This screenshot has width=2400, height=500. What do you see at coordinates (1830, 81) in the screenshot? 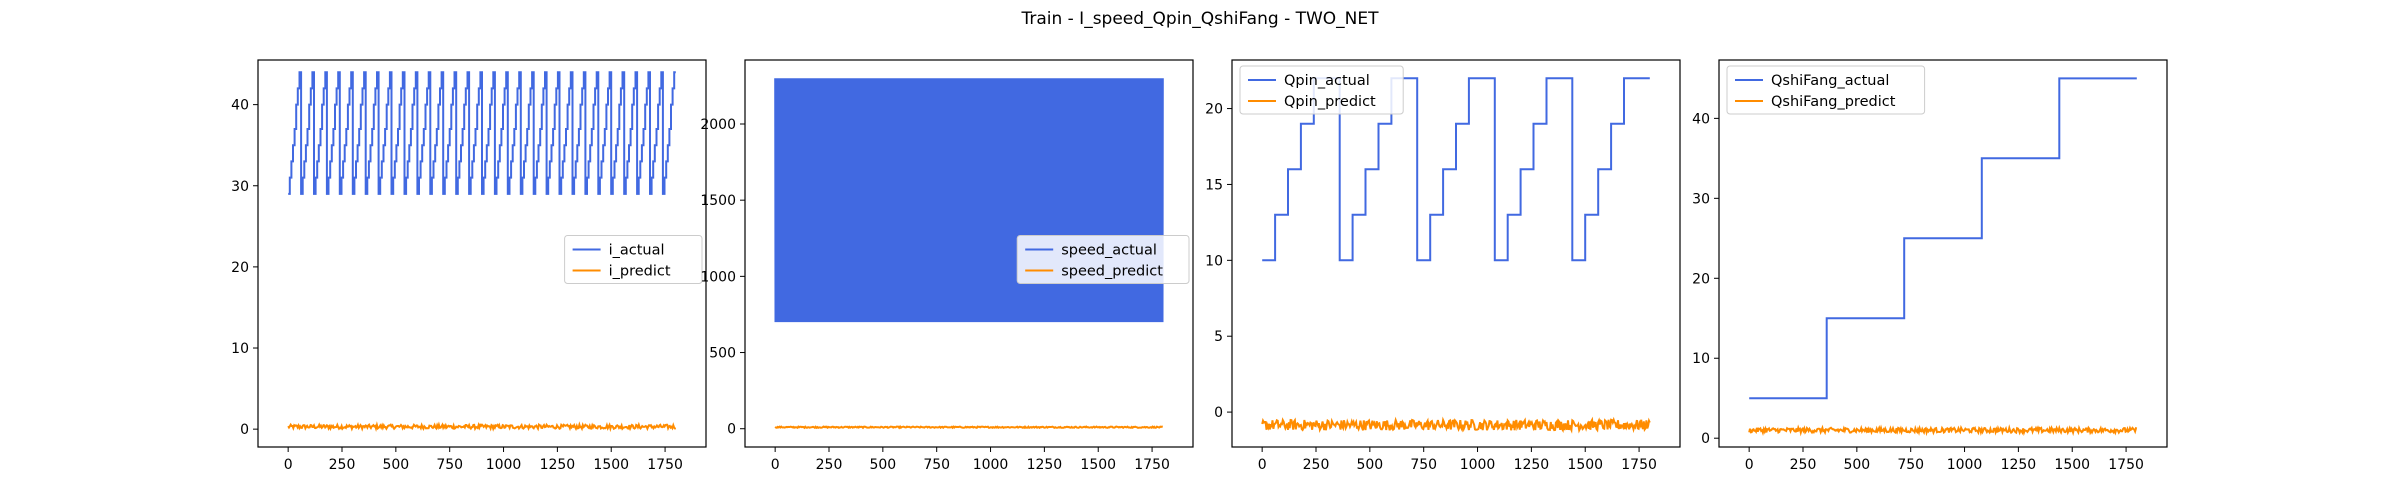
I see `legend-label-QshiFang_actual: QshiFang_actual` at bounding box center [1830, 81].